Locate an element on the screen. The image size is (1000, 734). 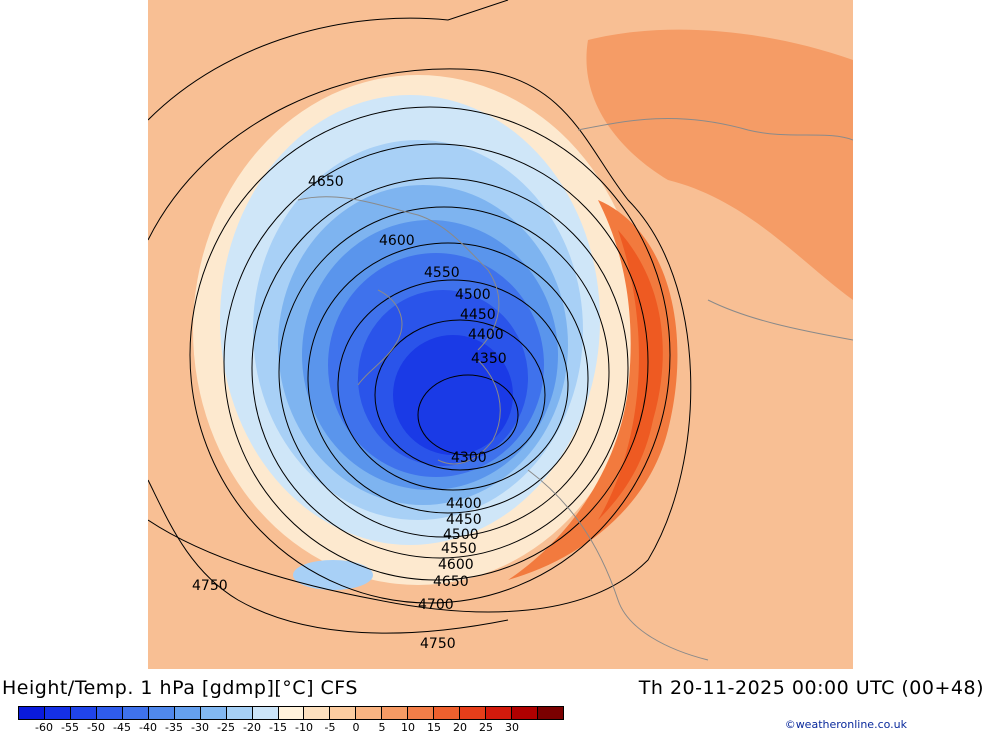
contour-label-4650-south: 4650 is located at coordinates (451, 582).